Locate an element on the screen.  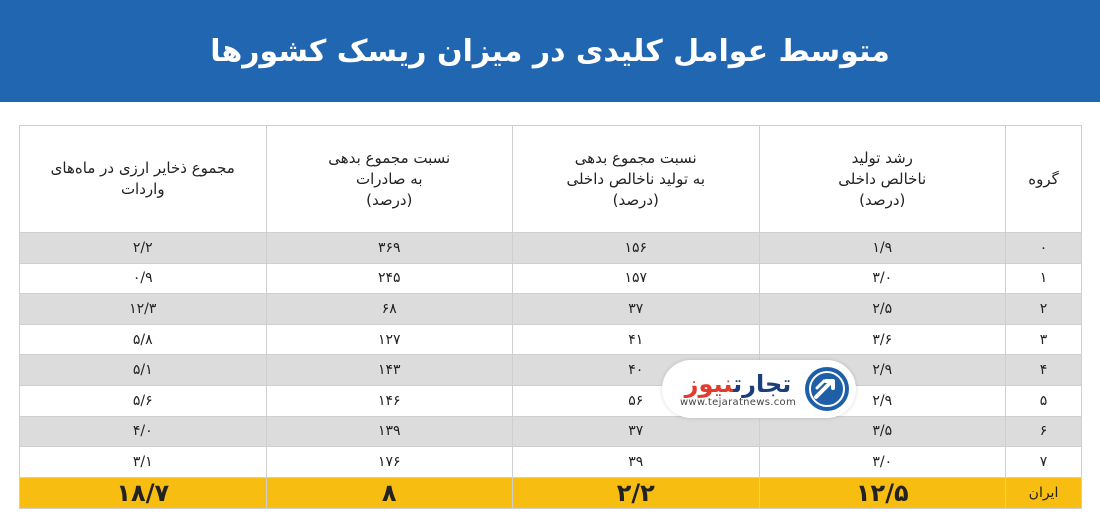
cell-group: ۲ is located at coordinates (1043, 309).